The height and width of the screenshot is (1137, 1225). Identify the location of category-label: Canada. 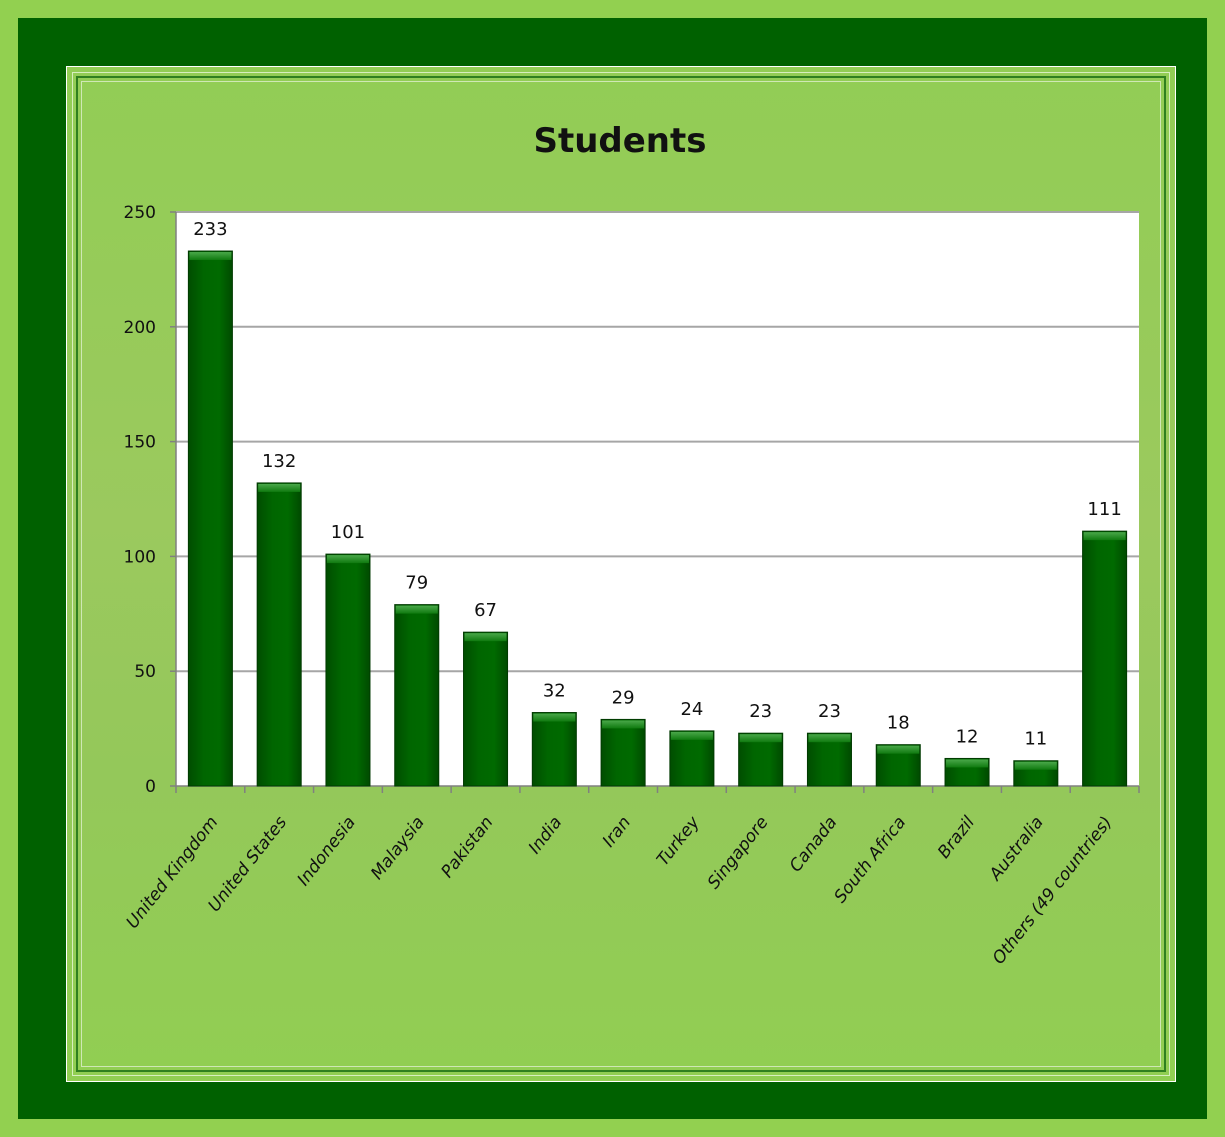
(814, 844).